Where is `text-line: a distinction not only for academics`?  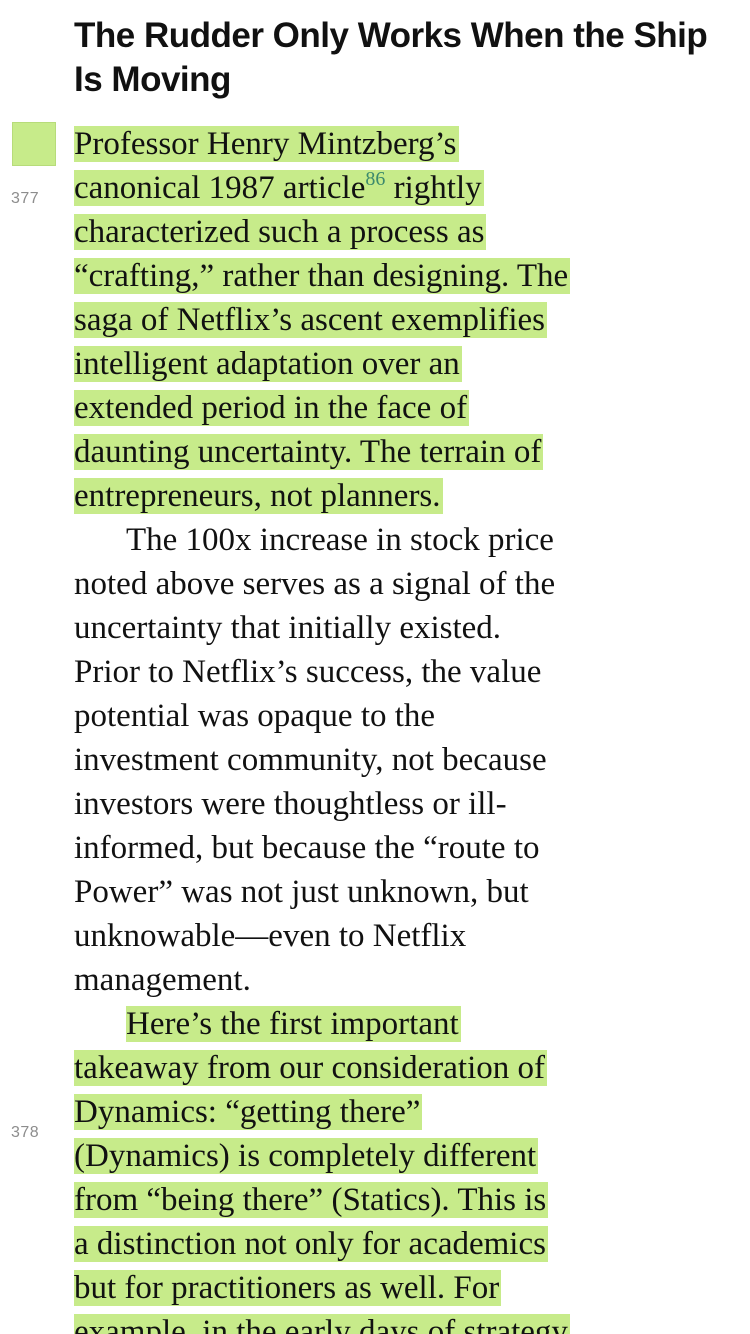 text-line: a distinction not only for academics is located at coordinates (311, 1244).